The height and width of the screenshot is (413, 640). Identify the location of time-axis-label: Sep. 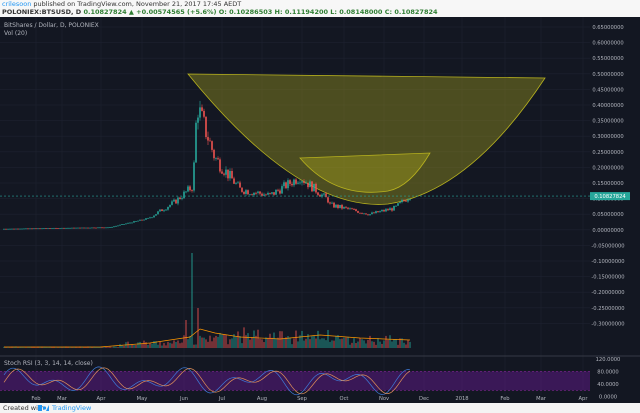
(302, 399).